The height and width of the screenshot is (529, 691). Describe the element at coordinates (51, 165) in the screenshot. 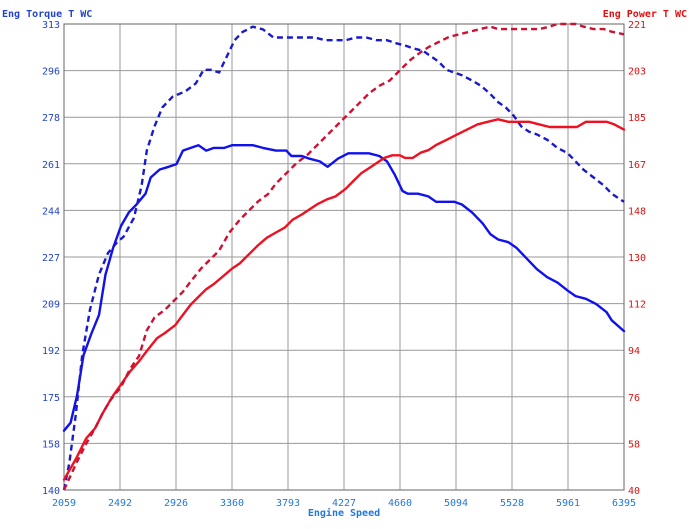

I see `y-left-tick-label: 261` at that location.